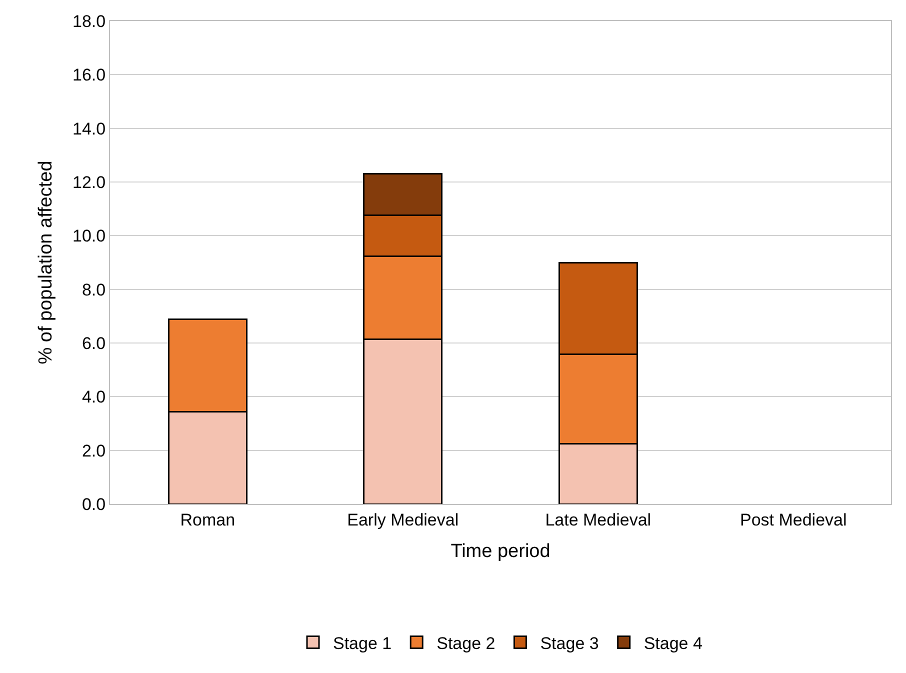 The image size is (906, 673). What do you see at coordinates (673, 643) in the screenshot?
I see `legend-label: Stage 4` at bounding box center [673, 643].